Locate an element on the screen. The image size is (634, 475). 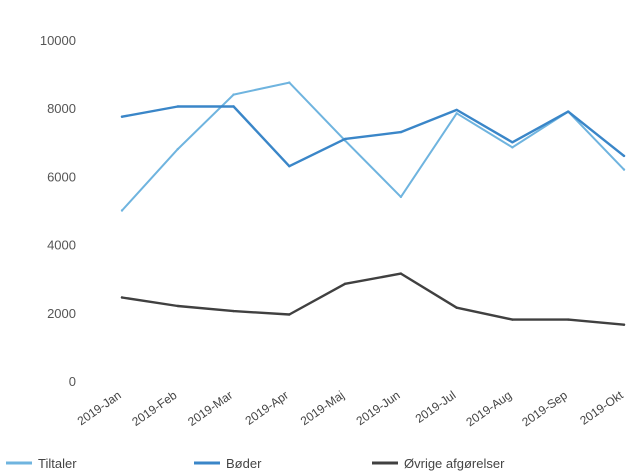
legend: Tiltaler Bøder Øvrige afgørelser is located at coordinates (255, 463).